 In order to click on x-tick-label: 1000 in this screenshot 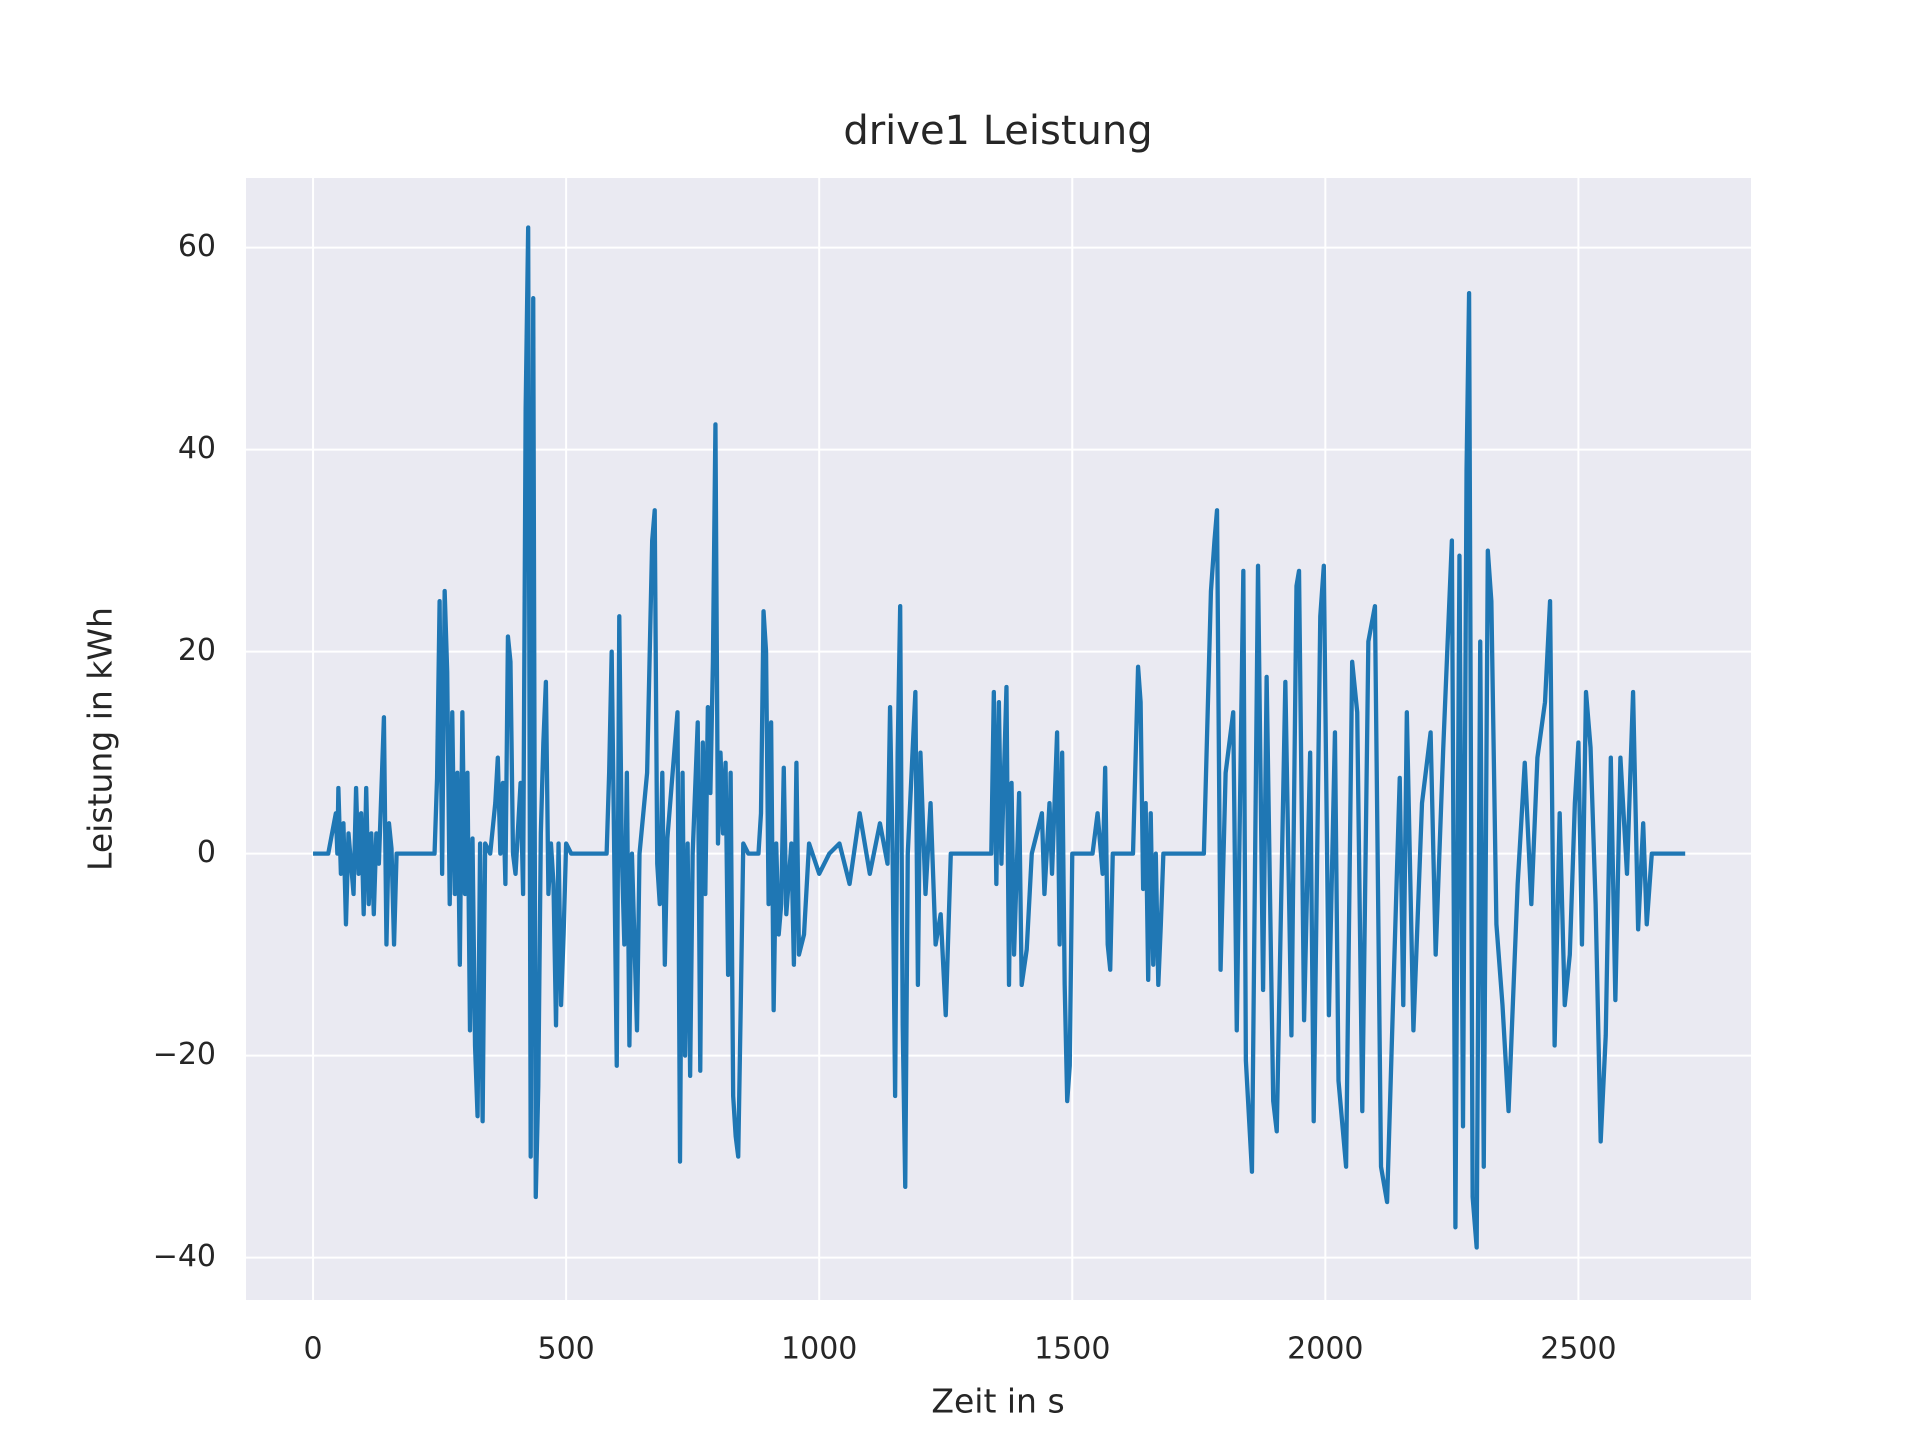, I will do `click(819, 1349)`.